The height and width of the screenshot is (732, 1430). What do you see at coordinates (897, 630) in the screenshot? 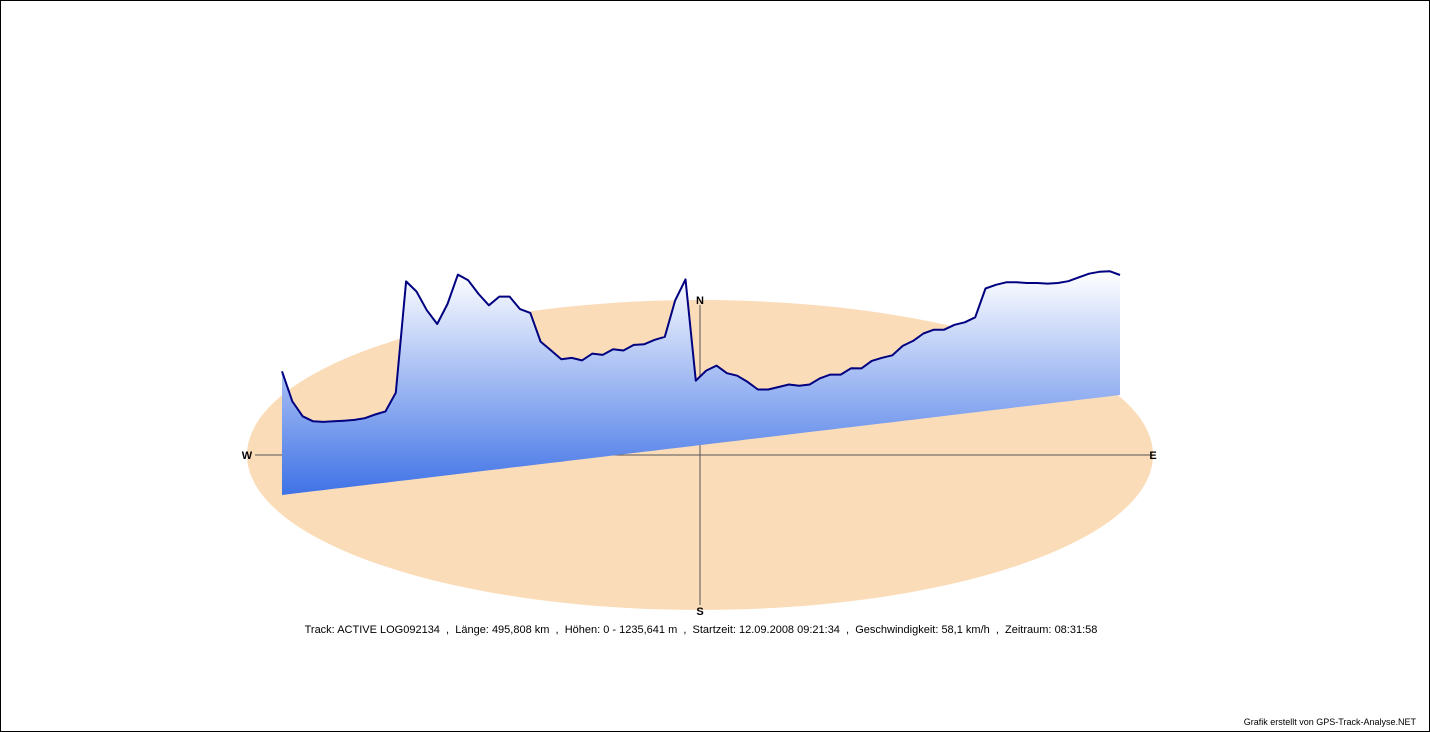
I see `speed-label: Geschwindigkeit:` at bounding box center [897, 630].